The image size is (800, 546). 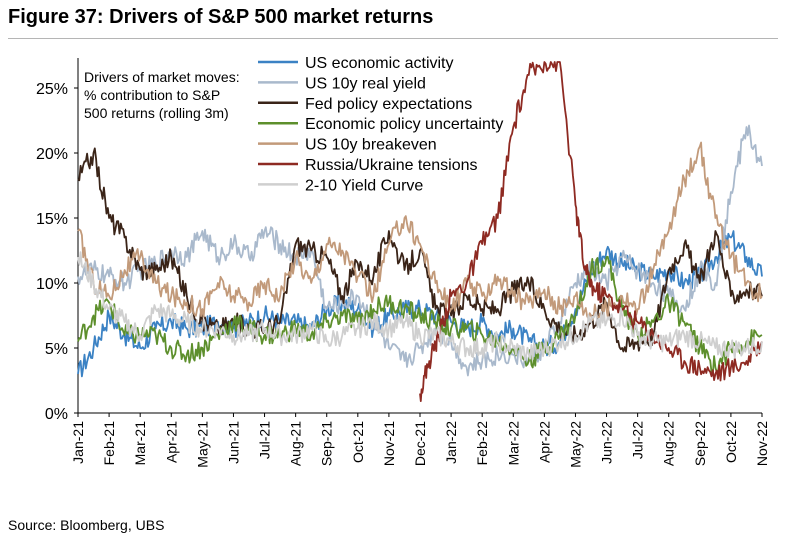 I want to click on x-tick-label: Jul-21, so click(x=265, y=440).